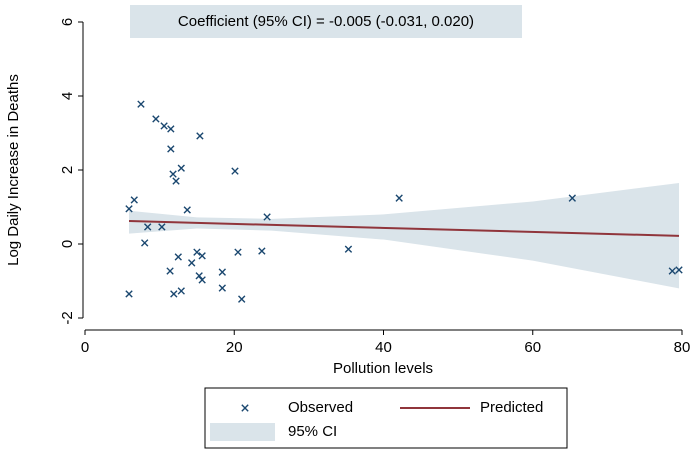  I want to click on y-tick-label: 6, so click(67, 22).